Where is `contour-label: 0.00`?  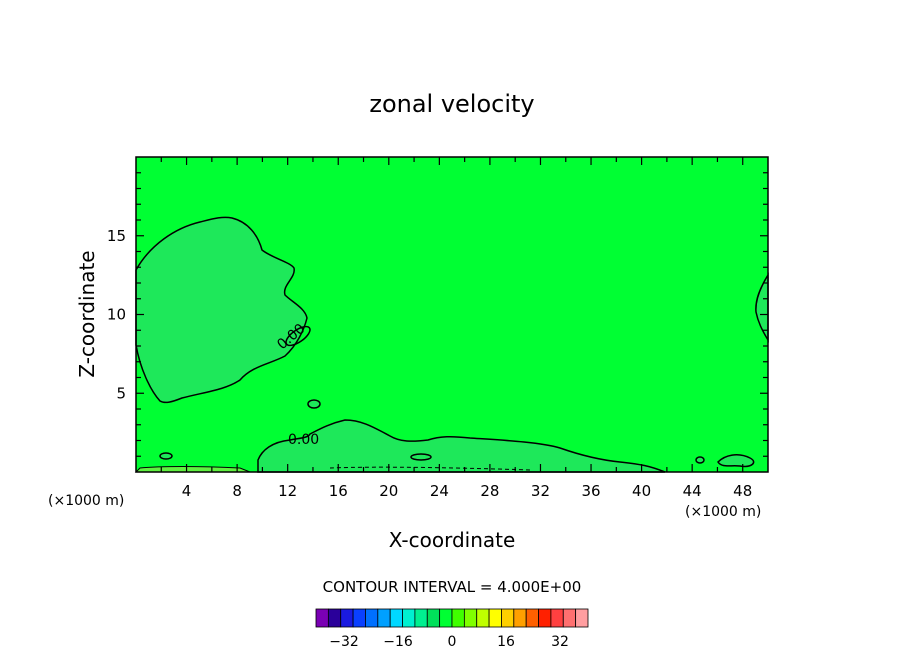
contour-label: 0.00 is located at coordinates (303, 440).